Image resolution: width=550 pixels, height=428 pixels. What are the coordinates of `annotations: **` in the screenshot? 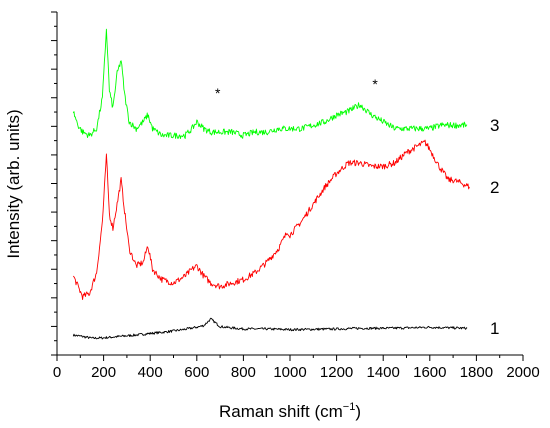 It's located at (296, 88).